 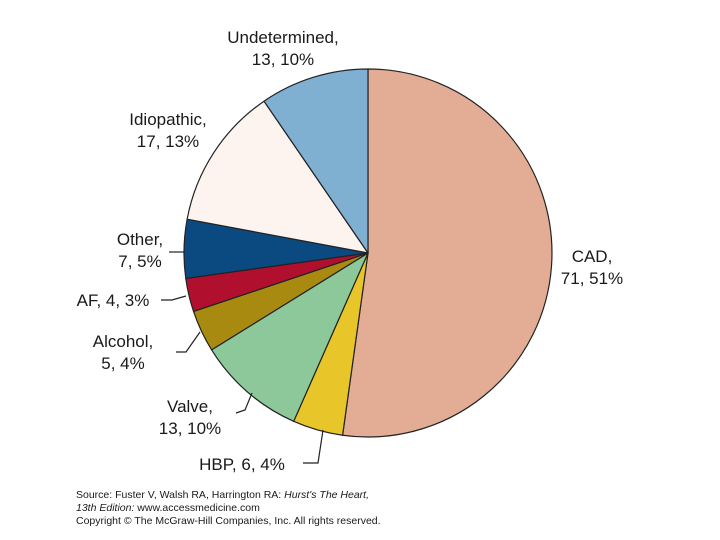 I want to click on pie-slice-idiopathic, so click(x=277, y=177).